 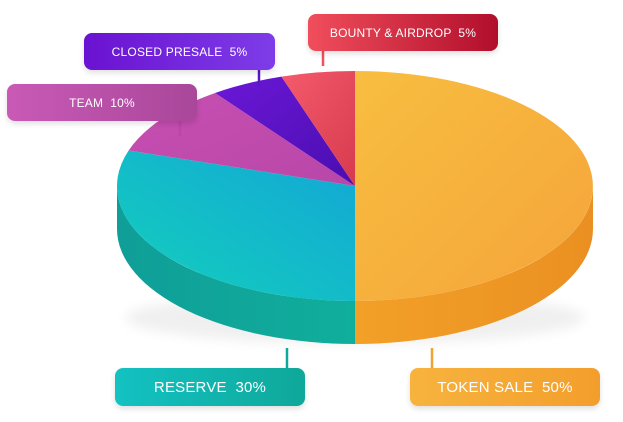 I want to click on legend-label-team: TEAM 10%, so click(x=102, y=102).